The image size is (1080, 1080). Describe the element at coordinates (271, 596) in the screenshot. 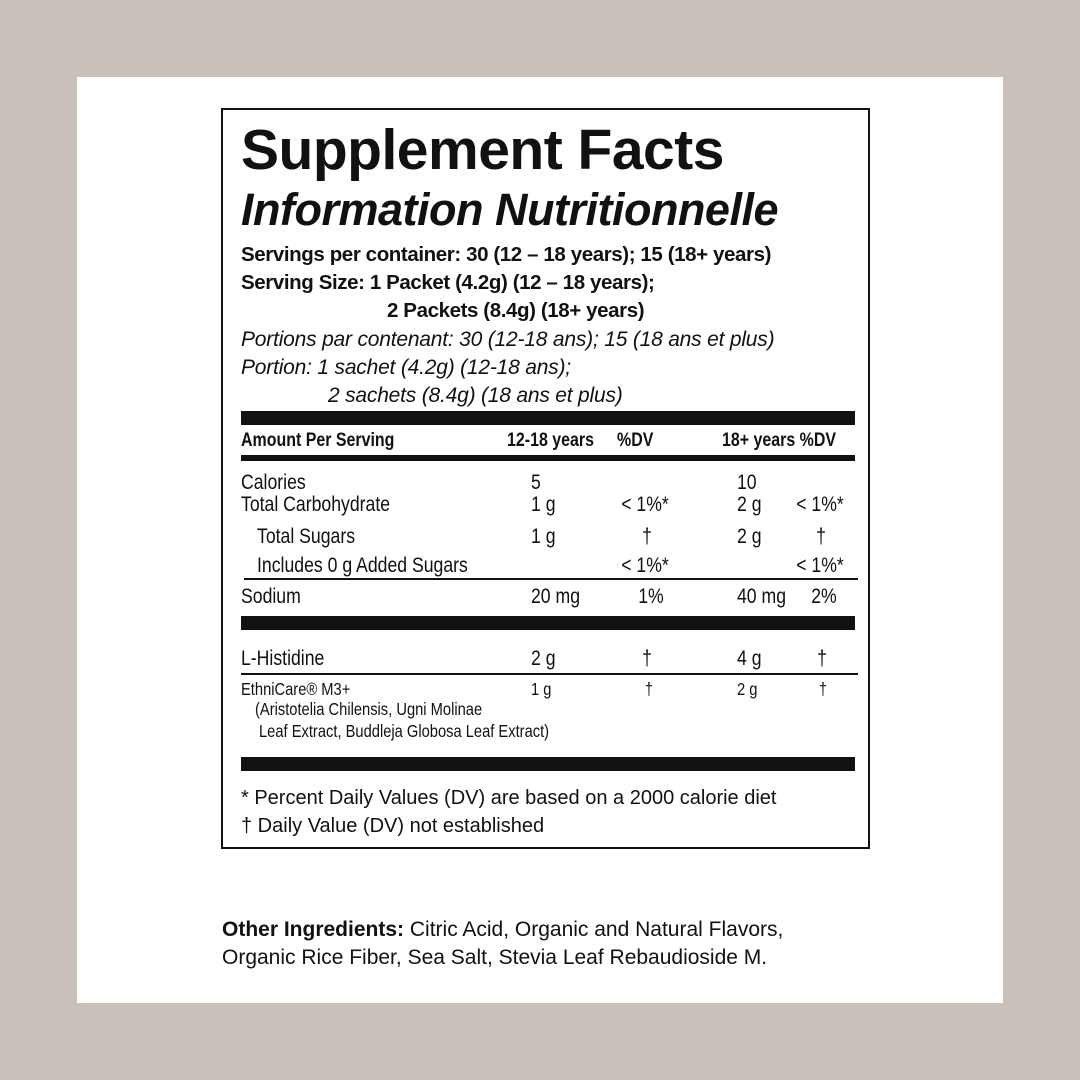

I see `row-name: Sodium` at that location.